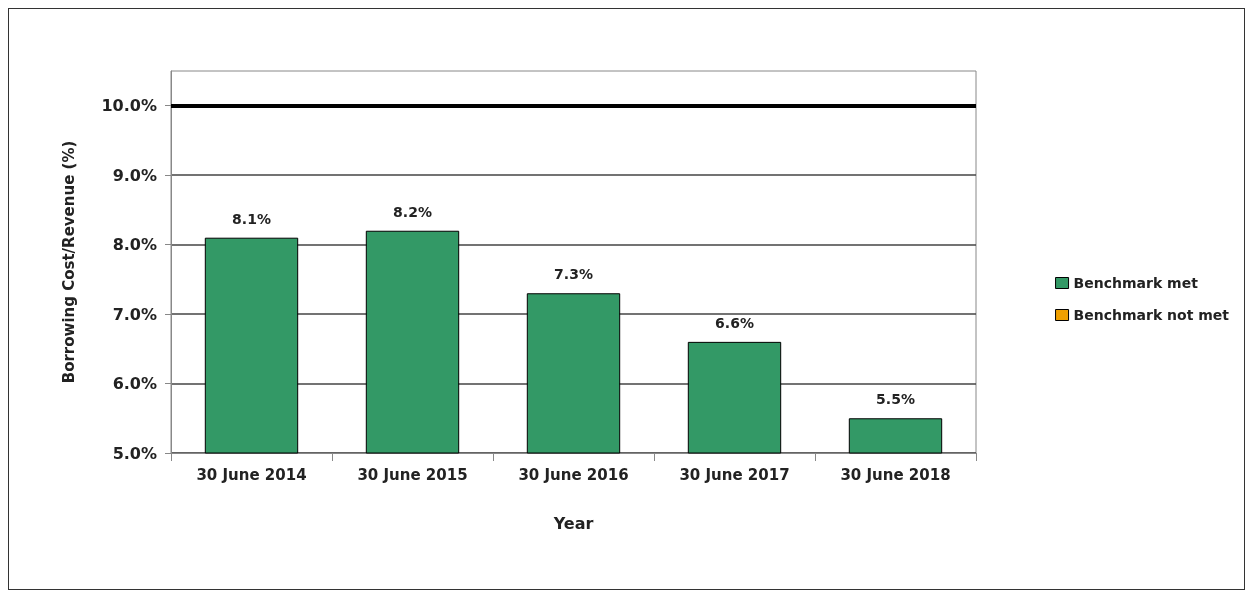 Image resolution: width=1253 pixels, height=598 pixels. I want to click on x-axis-title: Year, so click(573, 523).